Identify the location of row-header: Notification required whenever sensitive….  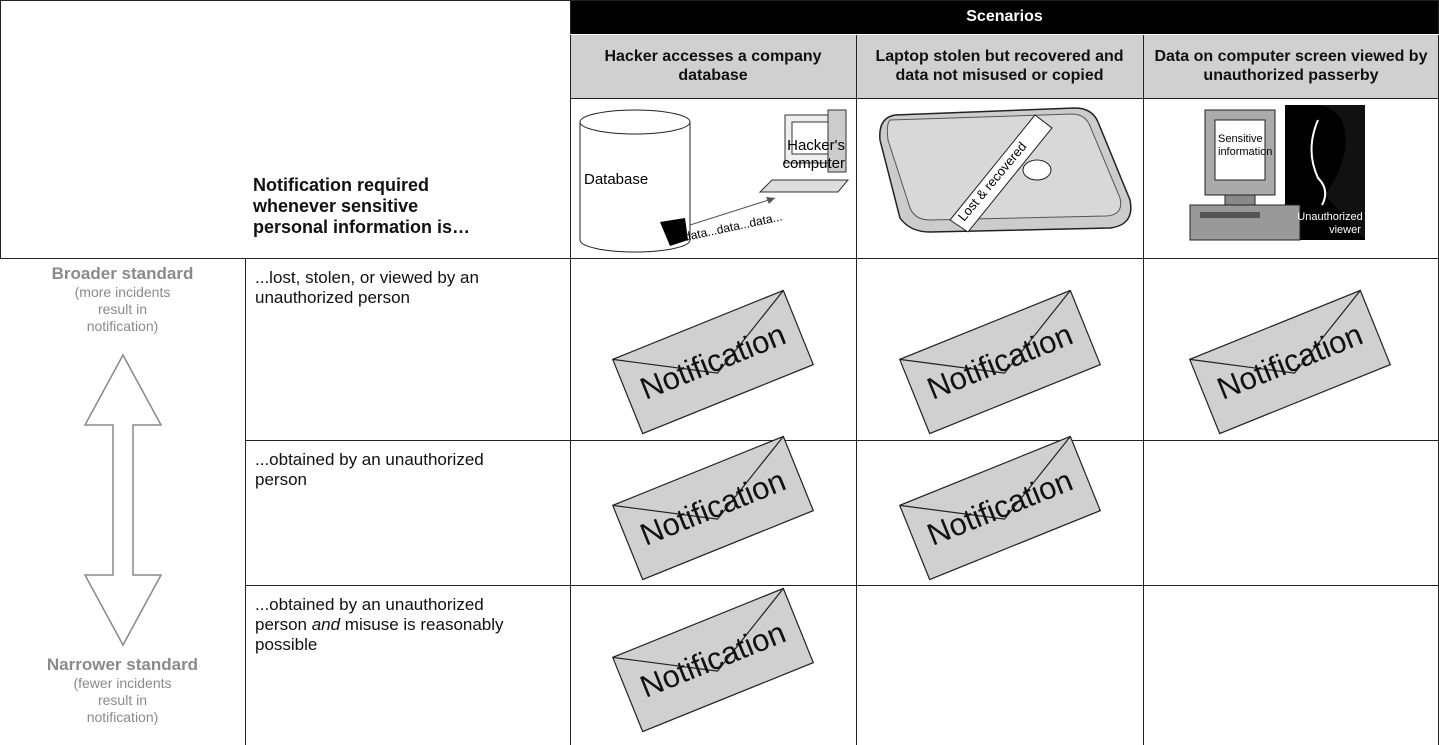
(362, 206).